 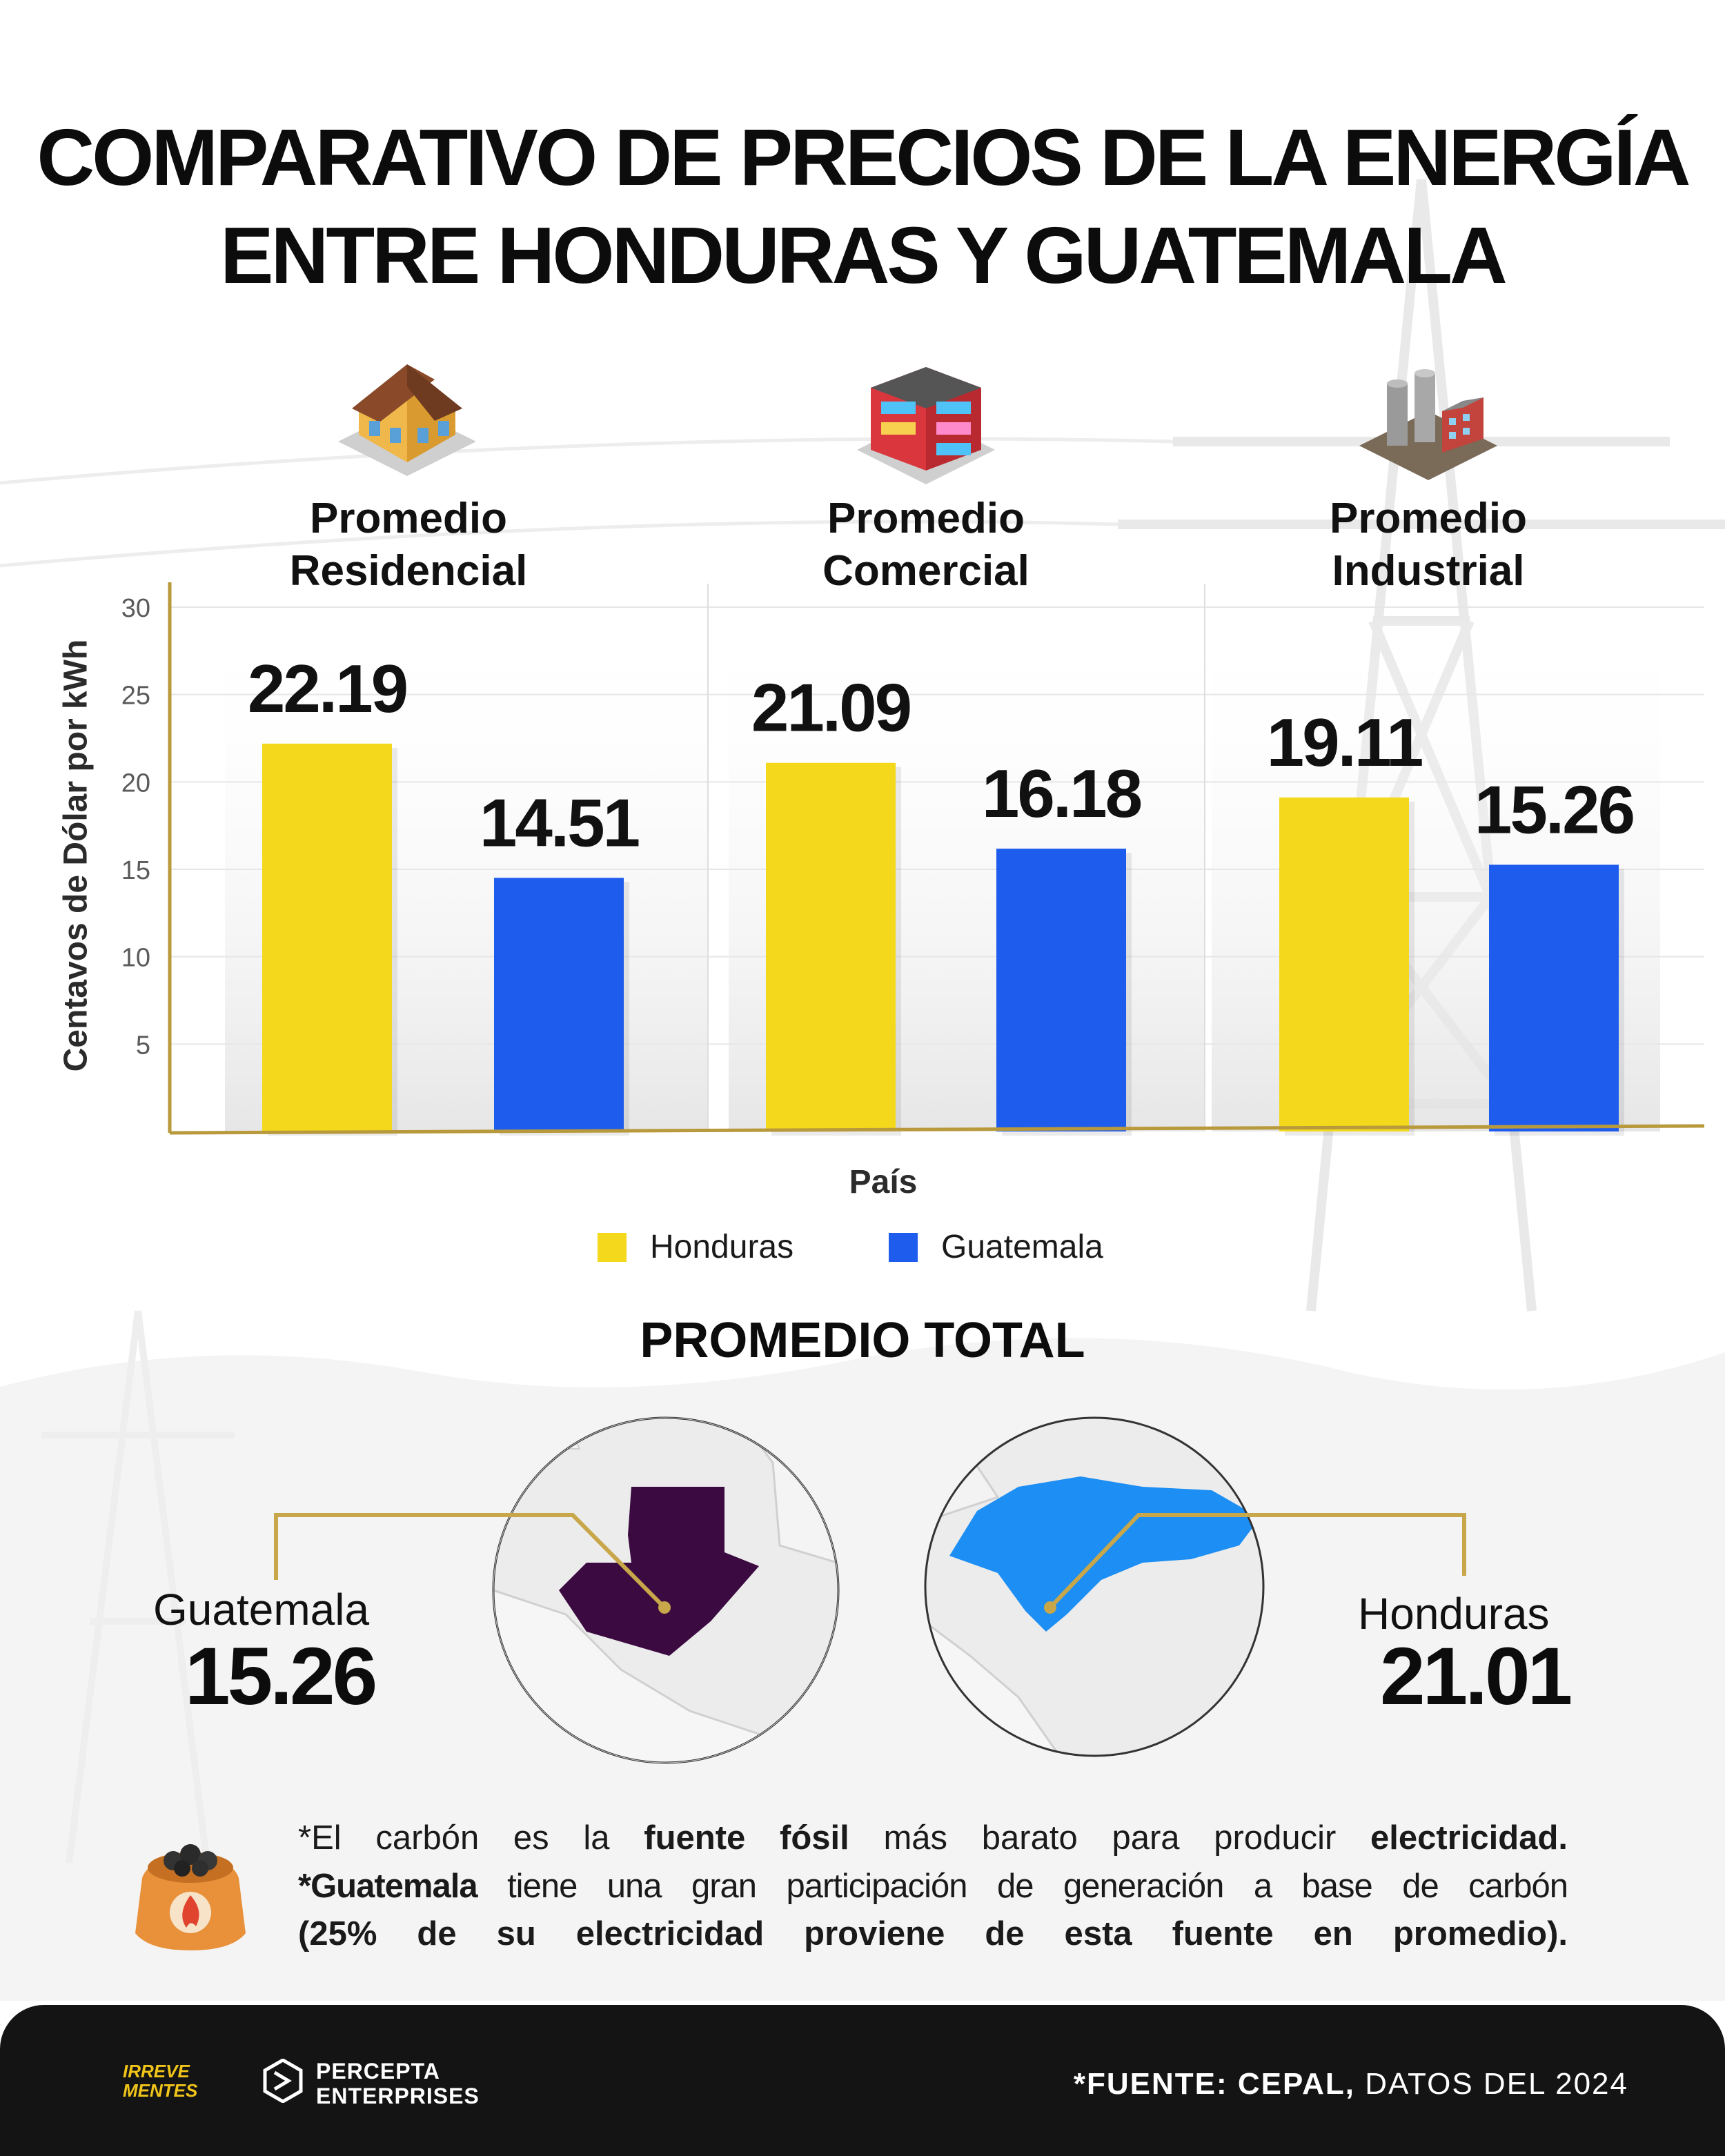 What do you see at coordinates (261, 1610) in the screenshot?
I see `guatemala-name: Guatemala` at bounding box center [261, 1610].